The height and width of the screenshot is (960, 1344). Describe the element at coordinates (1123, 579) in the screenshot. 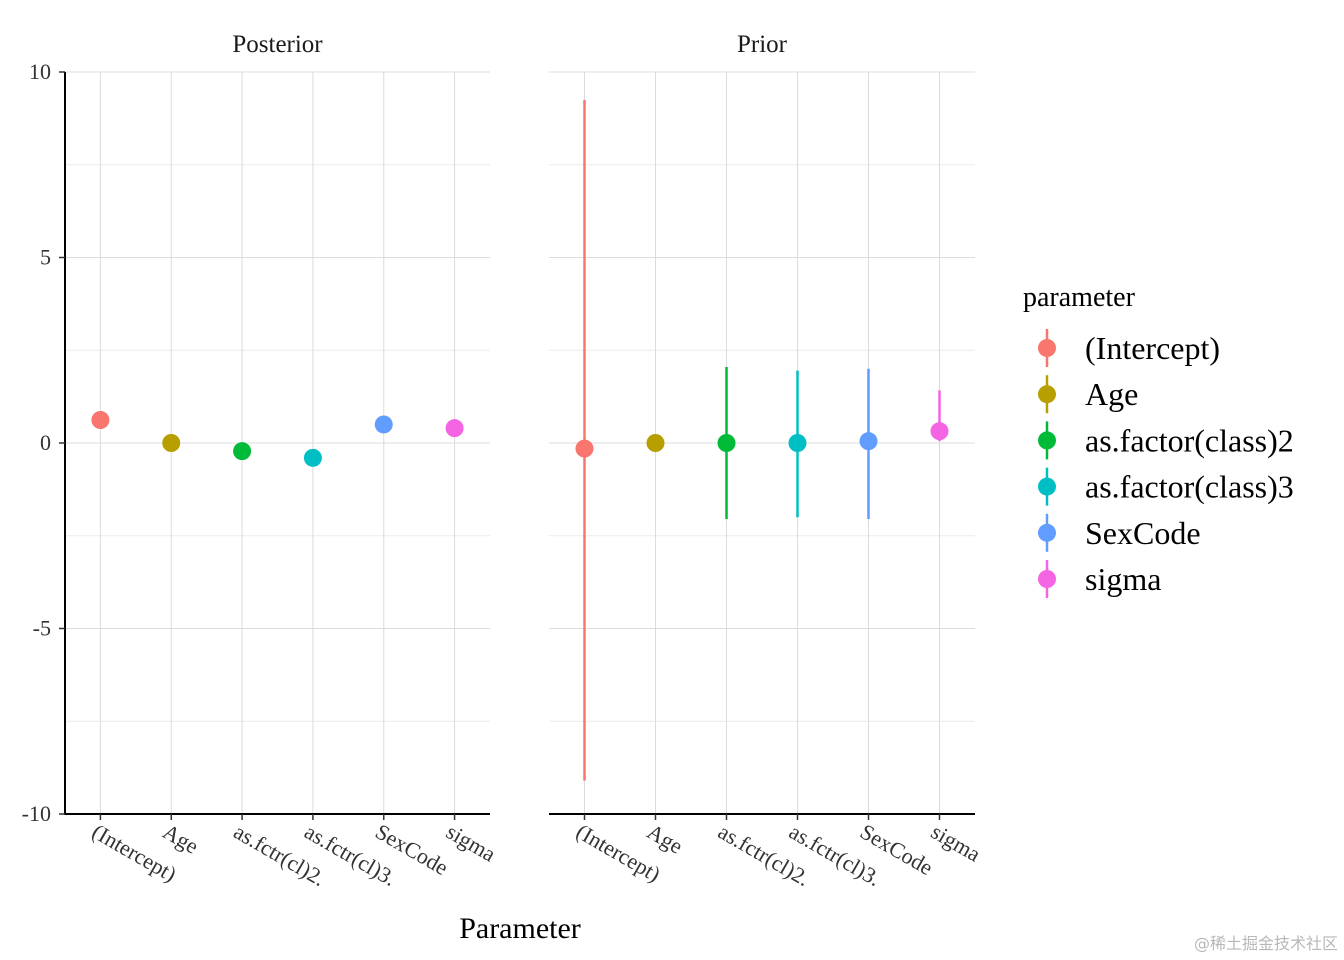

I see `legend-label: sigma` at that location.